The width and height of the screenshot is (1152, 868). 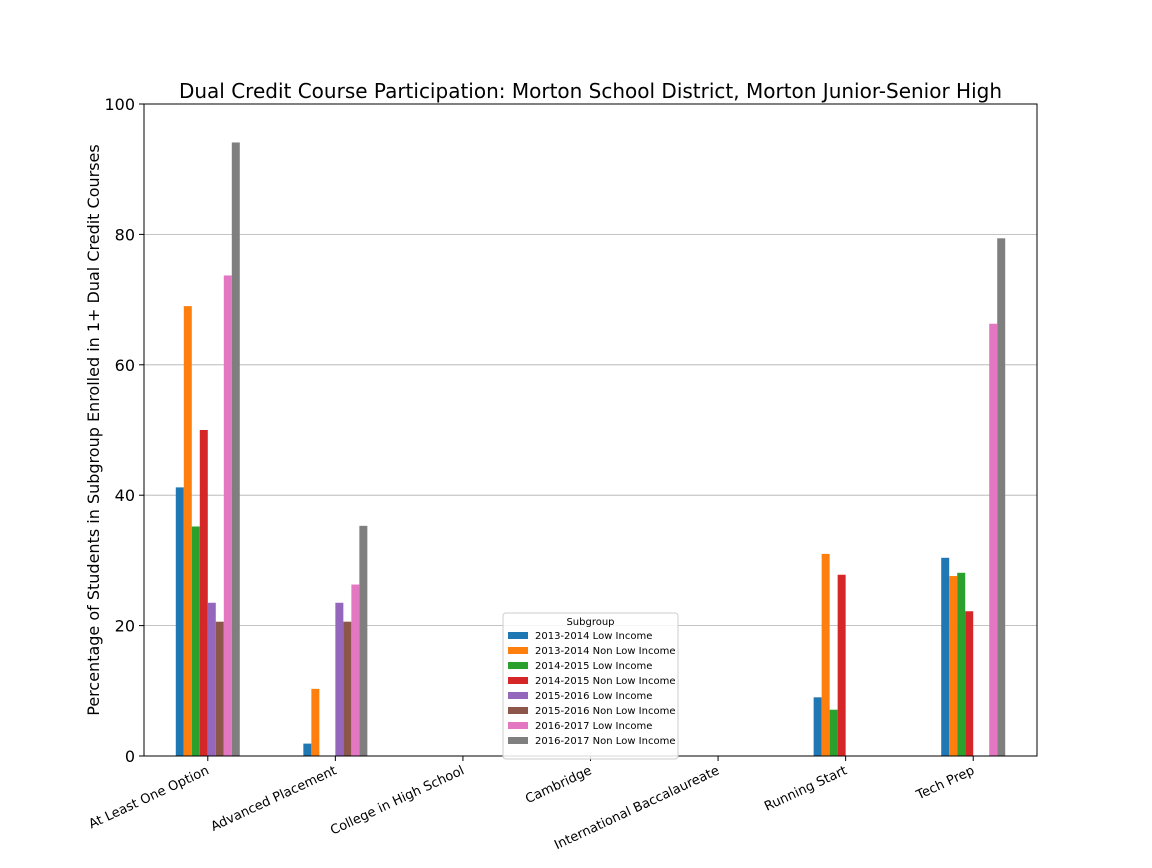 I want to click on x-tick-label: Cambridge, so click(x=558, y=785).